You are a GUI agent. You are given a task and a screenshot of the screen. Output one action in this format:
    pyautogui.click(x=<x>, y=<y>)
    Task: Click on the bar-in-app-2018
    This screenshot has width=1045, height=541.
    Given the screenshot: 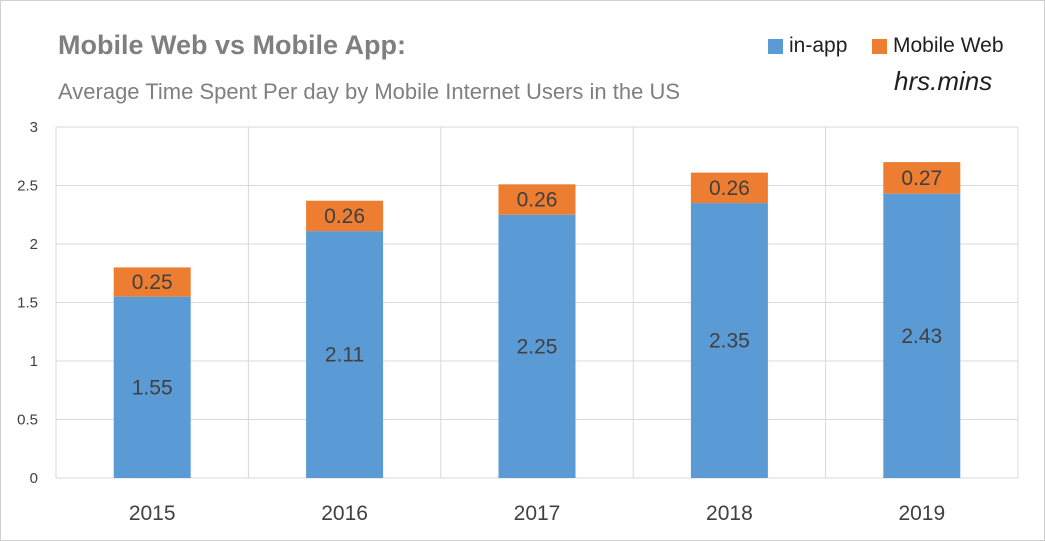 What is the action you would take?
    pyautogui.click(x=729, y=341)
    